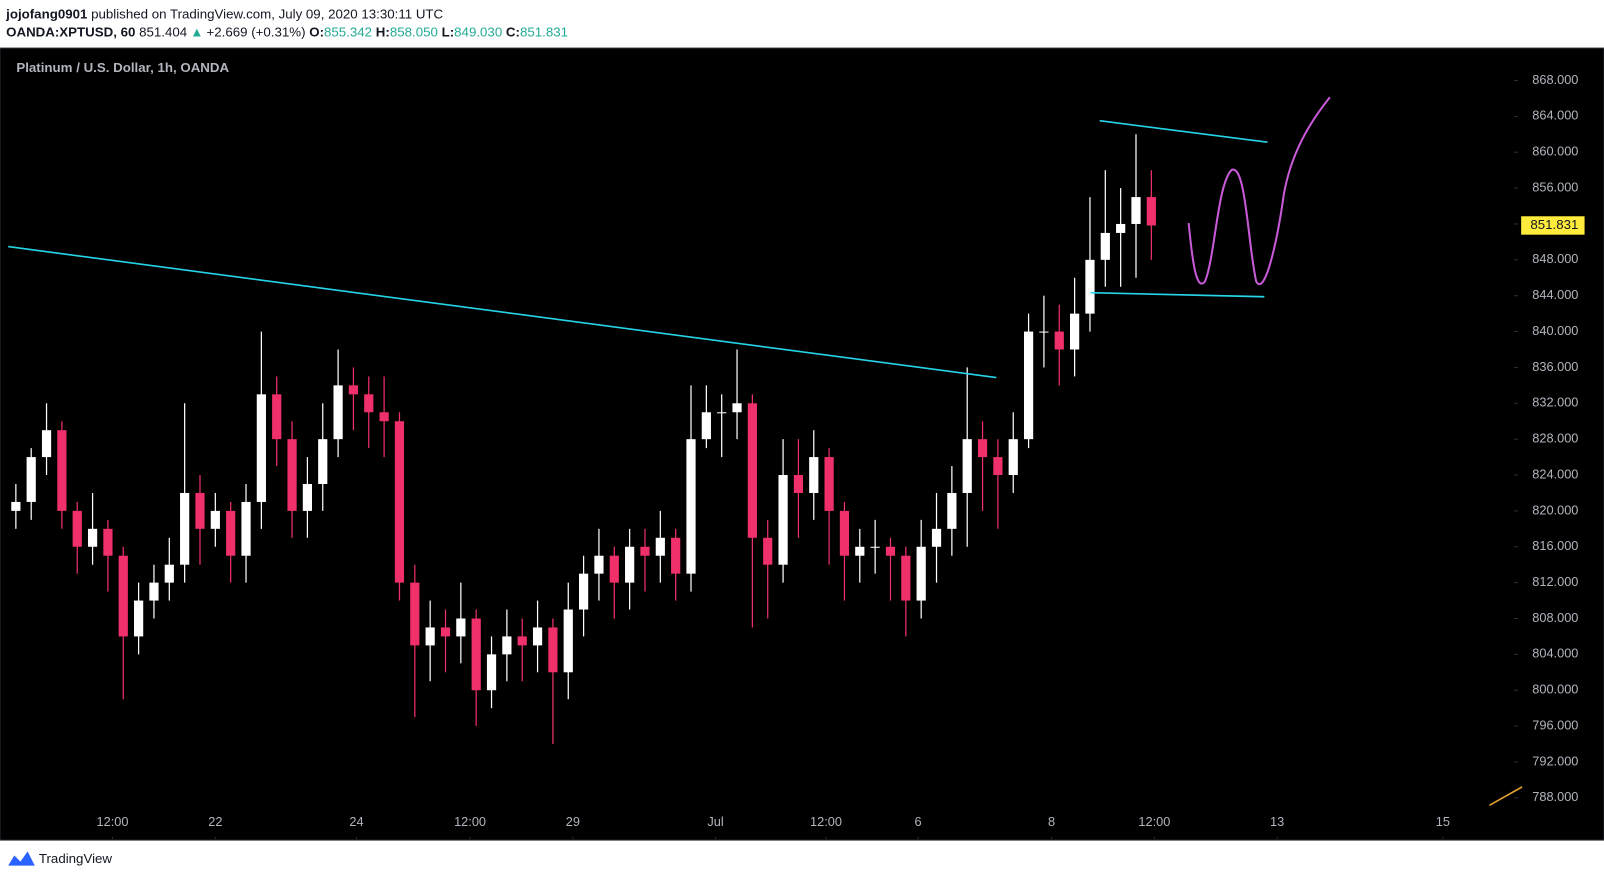 This screenshot has width=1604, height=880. I want to click on x-tick-label: 15, so click(1443, 821).